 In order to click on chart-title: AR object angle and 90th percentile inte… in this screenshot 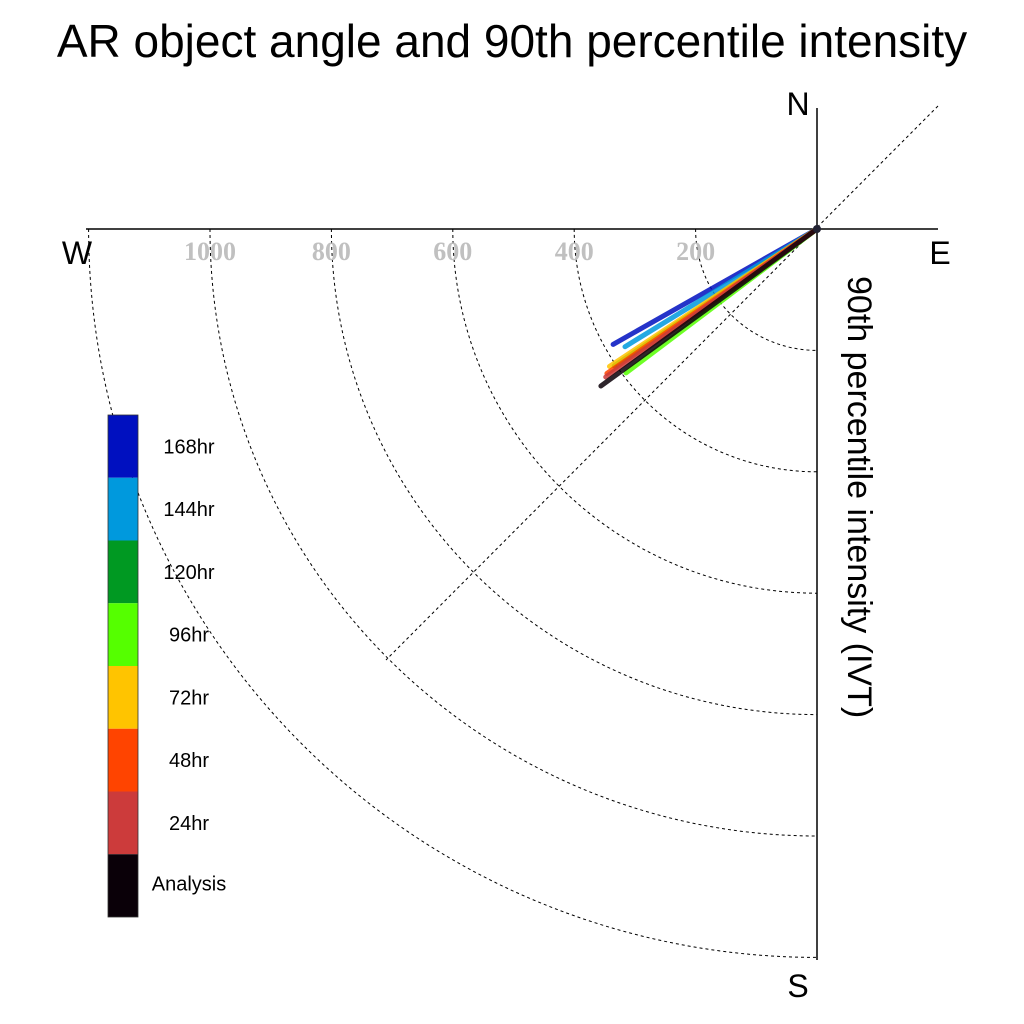, I will do `click(512, 41)`.